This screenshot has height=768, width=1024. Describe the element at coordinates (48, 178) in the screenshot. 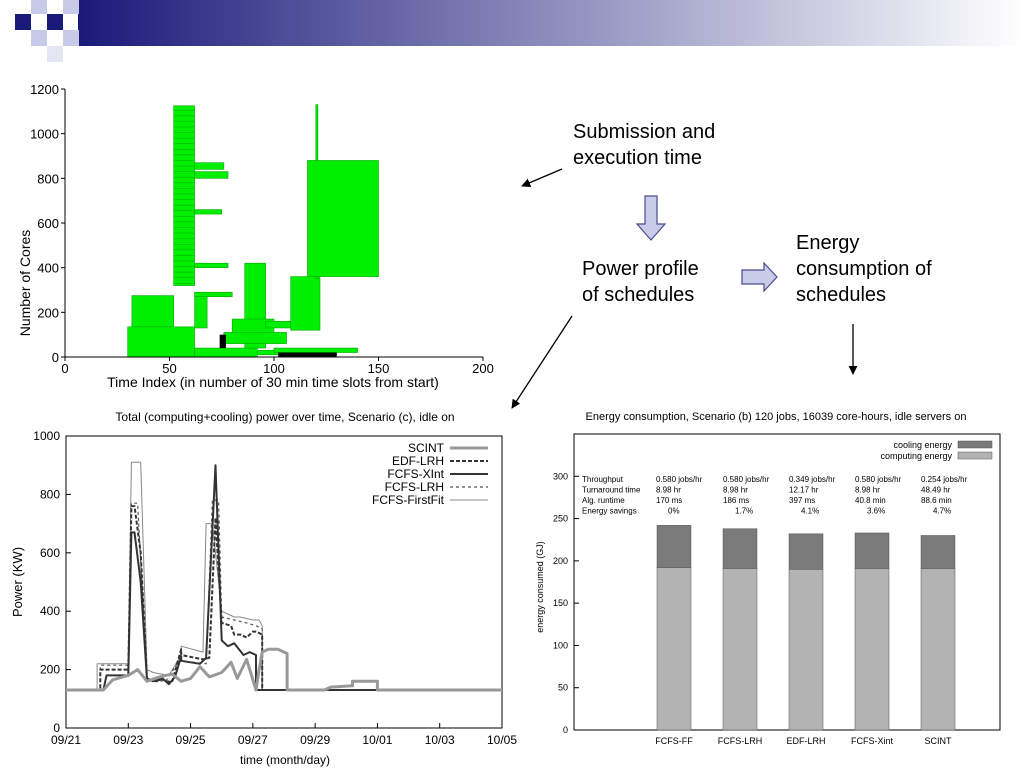

I see `schedule-y-tick-label: 800` at that location.